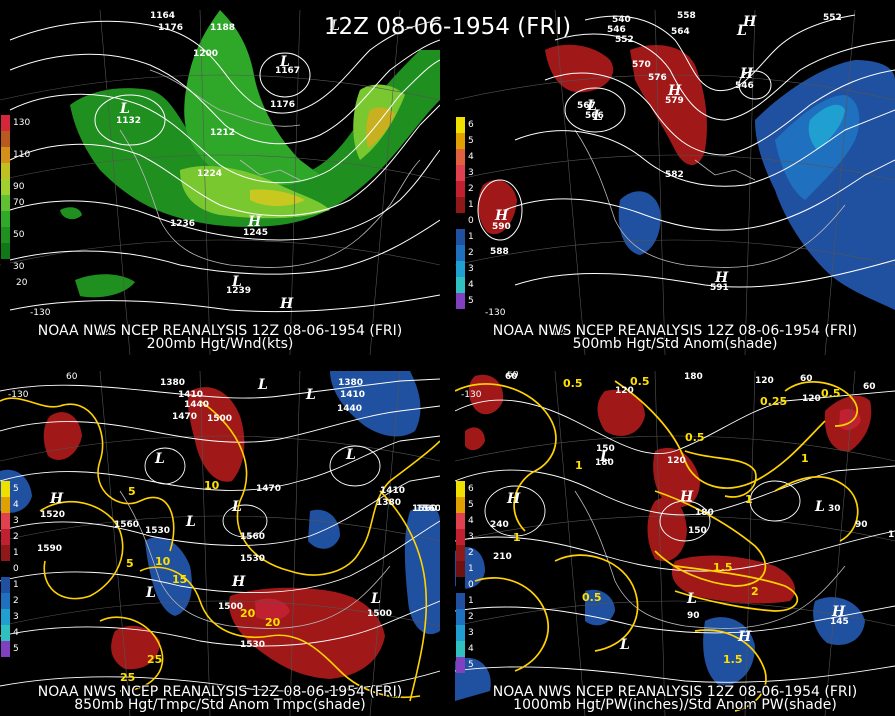  Describe the element at coordinates (839, 622) in the screenshot. I see `contour-label: 145` at that location.